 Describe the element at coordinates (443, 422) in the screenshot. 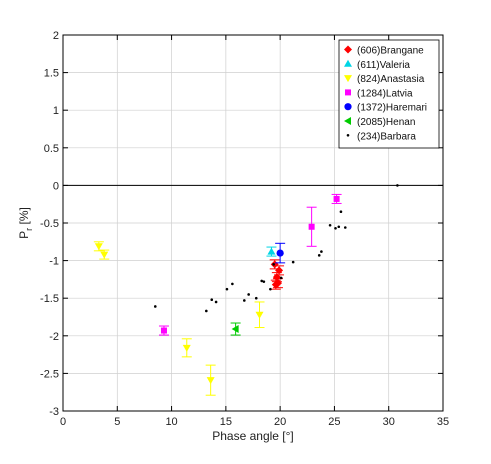

I see `x-tick-label: 35` at that location.